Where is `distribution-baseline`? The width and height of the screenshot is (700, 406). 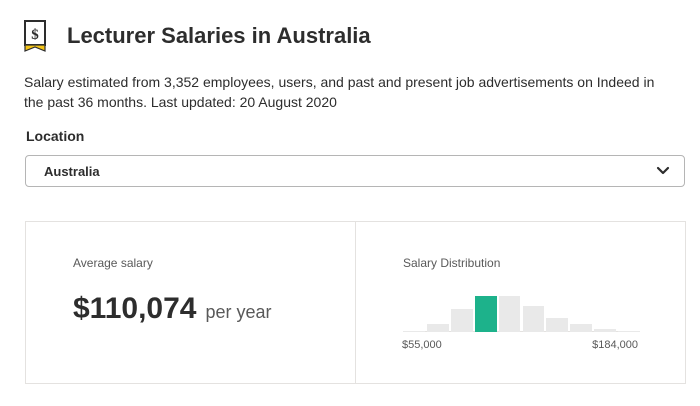 distribution-baseline is located at coordinates (521, 331).